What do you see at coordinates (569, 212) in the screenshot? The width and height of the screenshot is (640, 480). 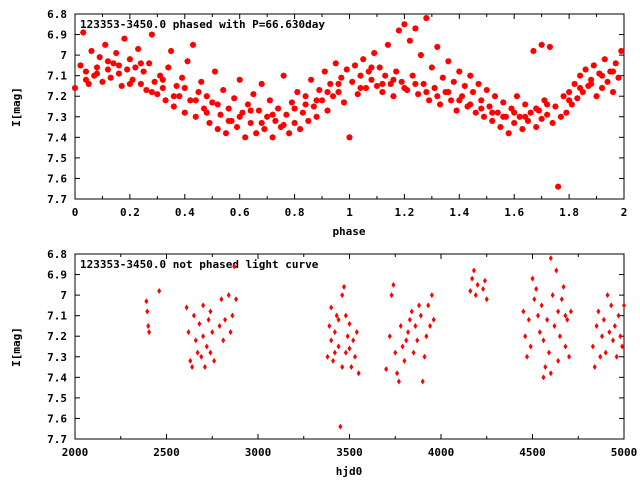 I see `phased-x-tick-label: 1.8` at bounding box center [569, 212].